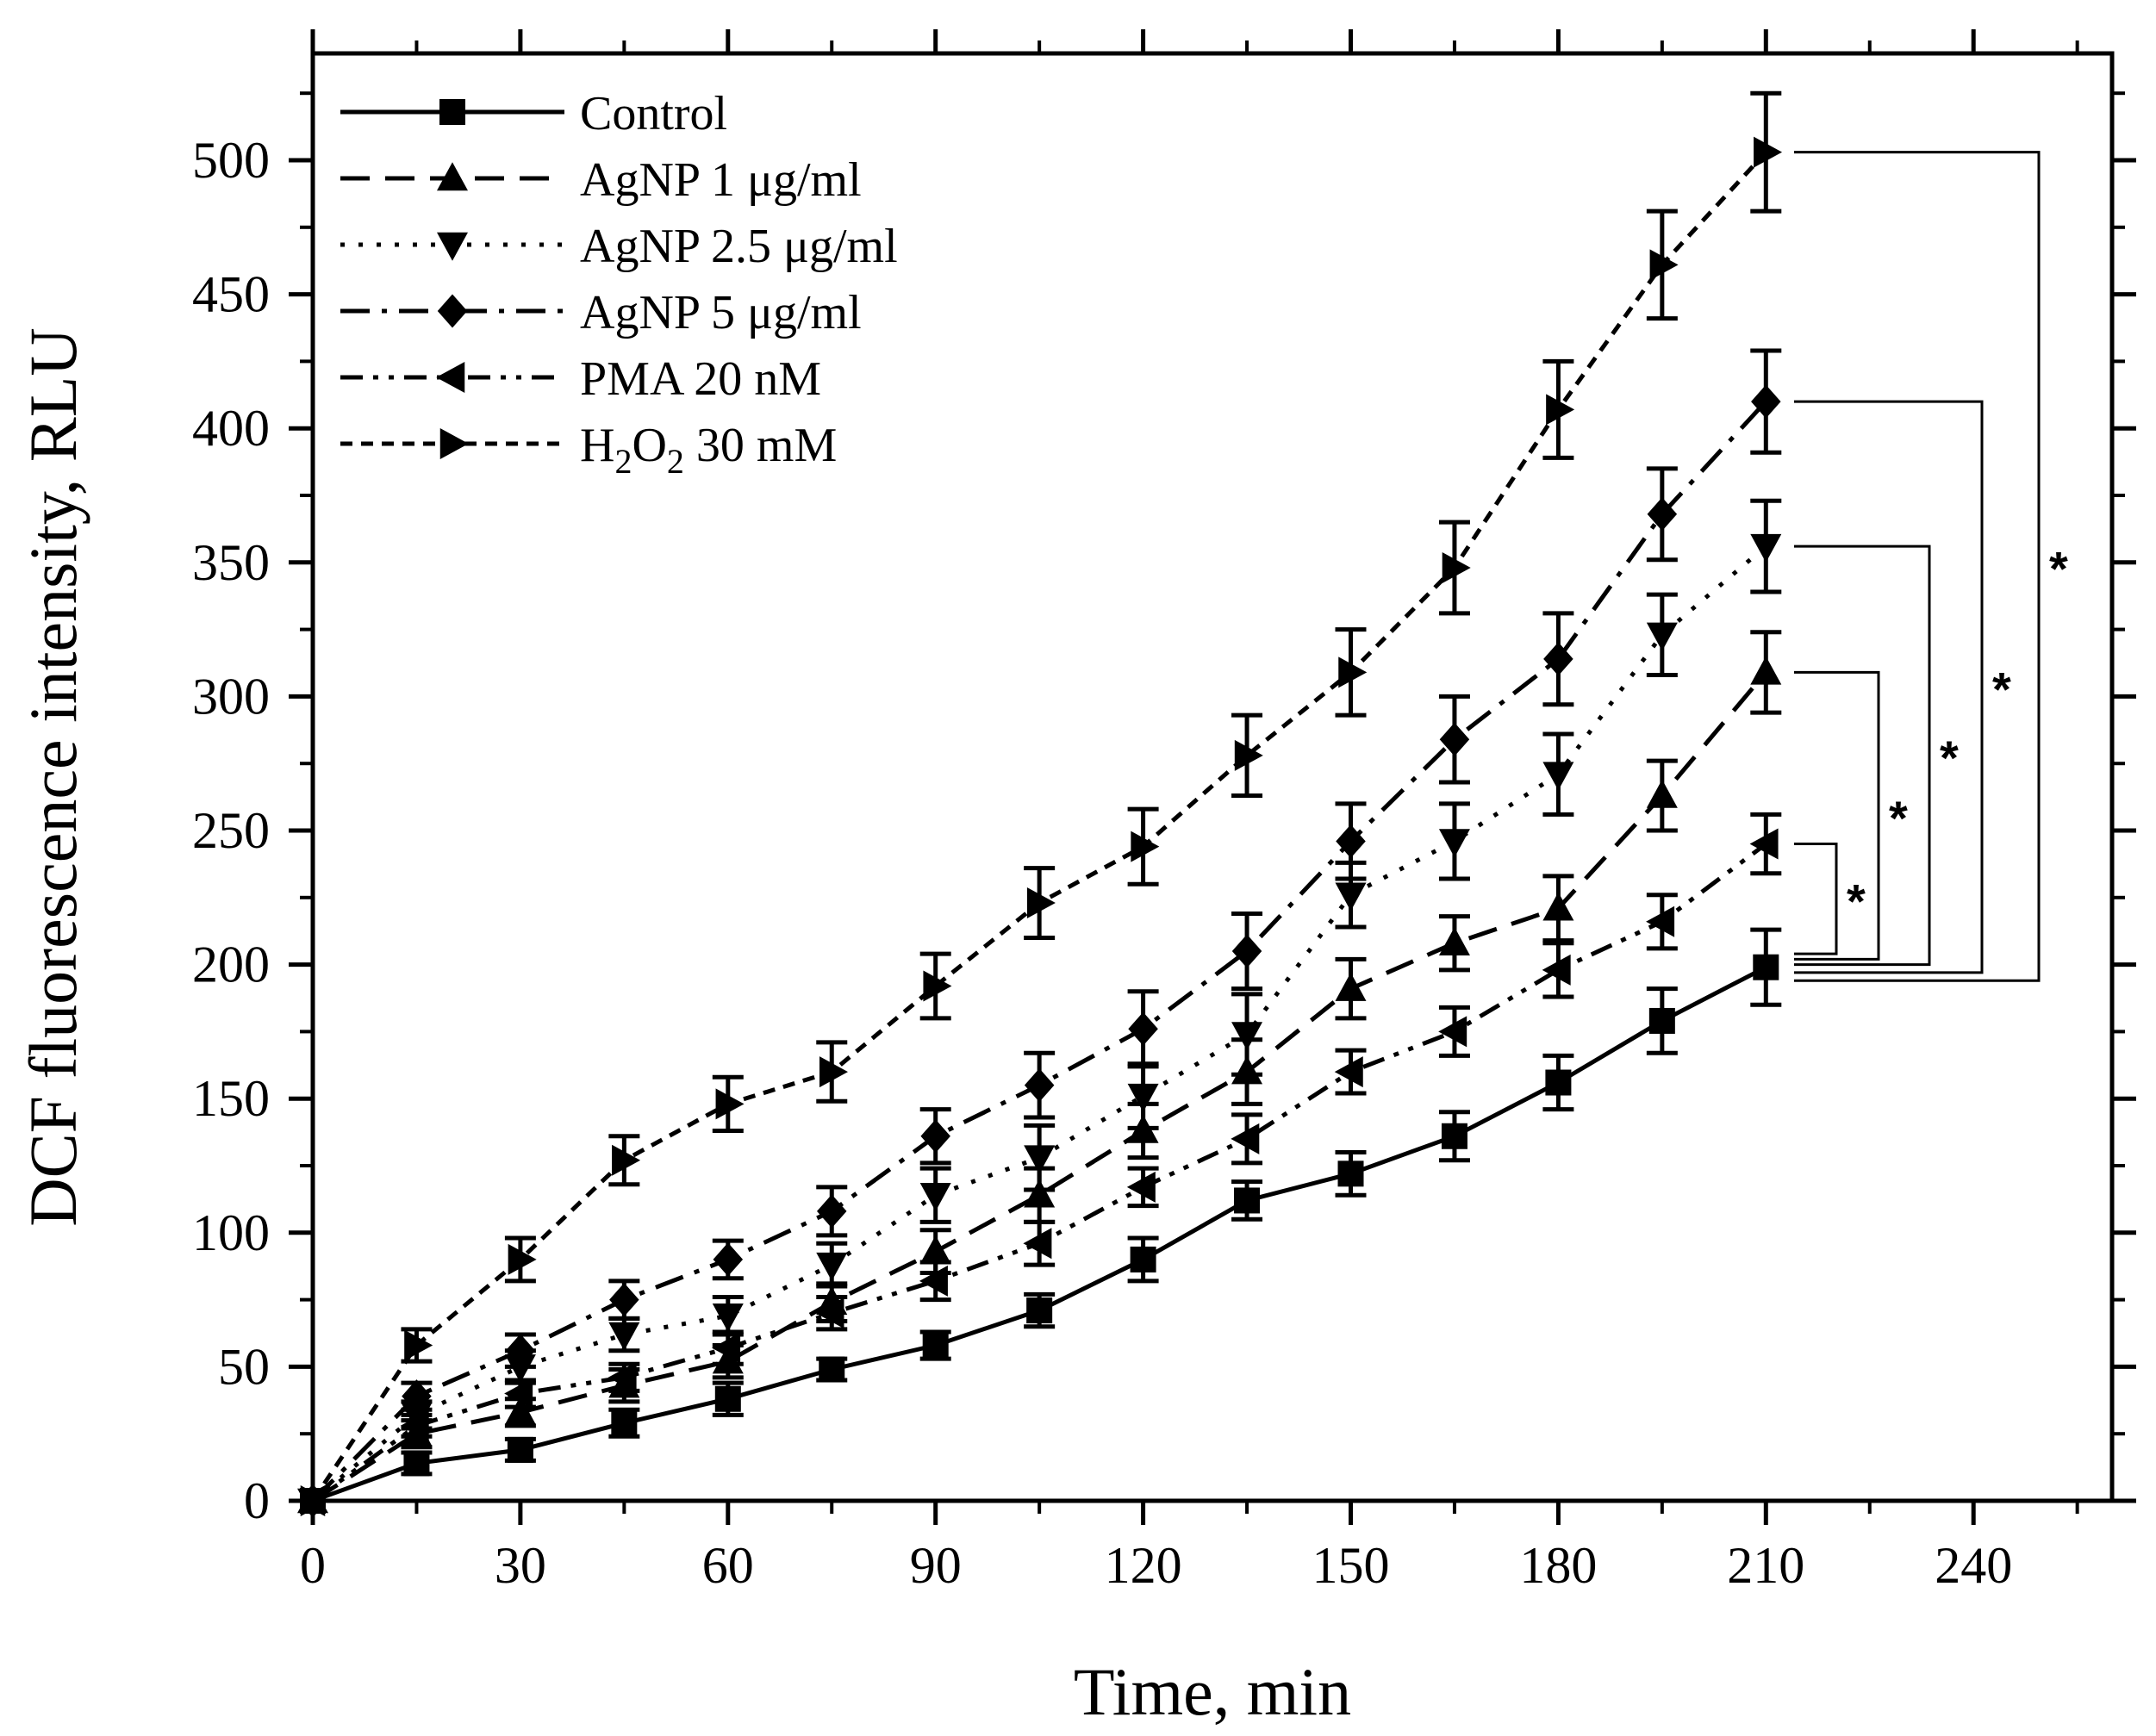  I want to click on x-tick-label: 30, so click(520, 1566).